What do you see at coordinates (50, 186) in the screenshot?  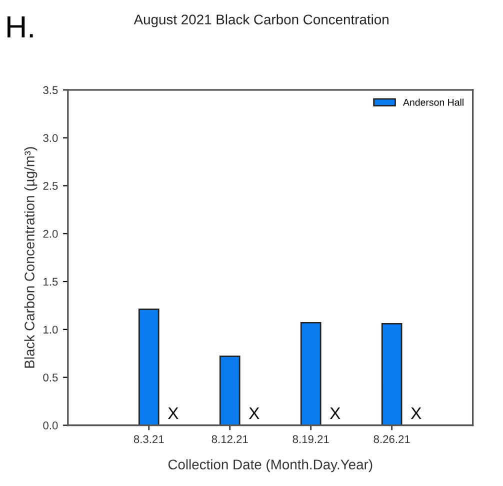 I see `y-tick-label: 2.5` at bounding box center [50, 186].